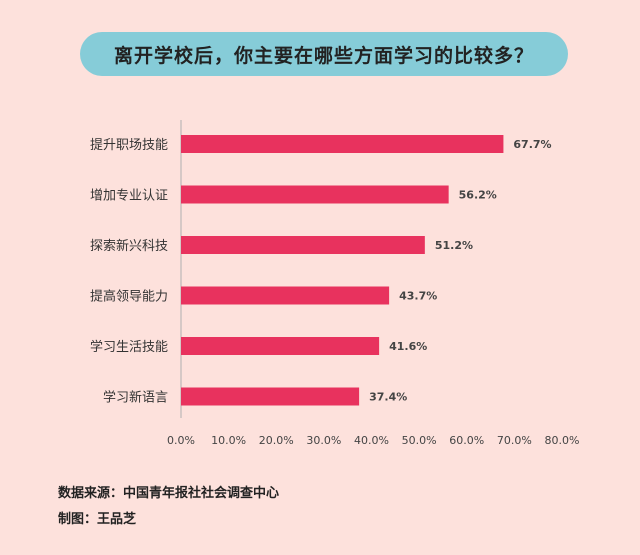 This screenshot has width=640, height=555. I want to click on category-label: 增加专业认证, so click(129, 196).